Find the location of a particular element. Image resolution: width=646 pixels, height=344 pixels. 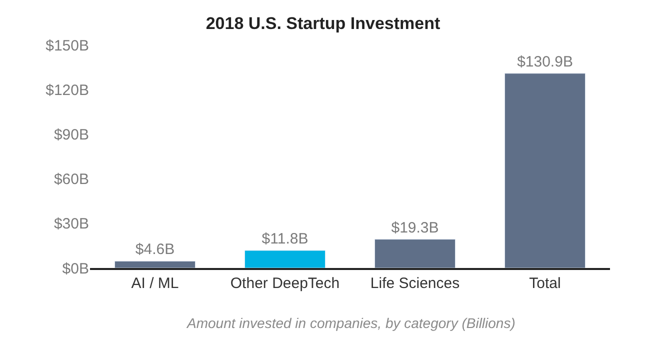

y-tick-label: $30B is located at coordinates (71, 224).